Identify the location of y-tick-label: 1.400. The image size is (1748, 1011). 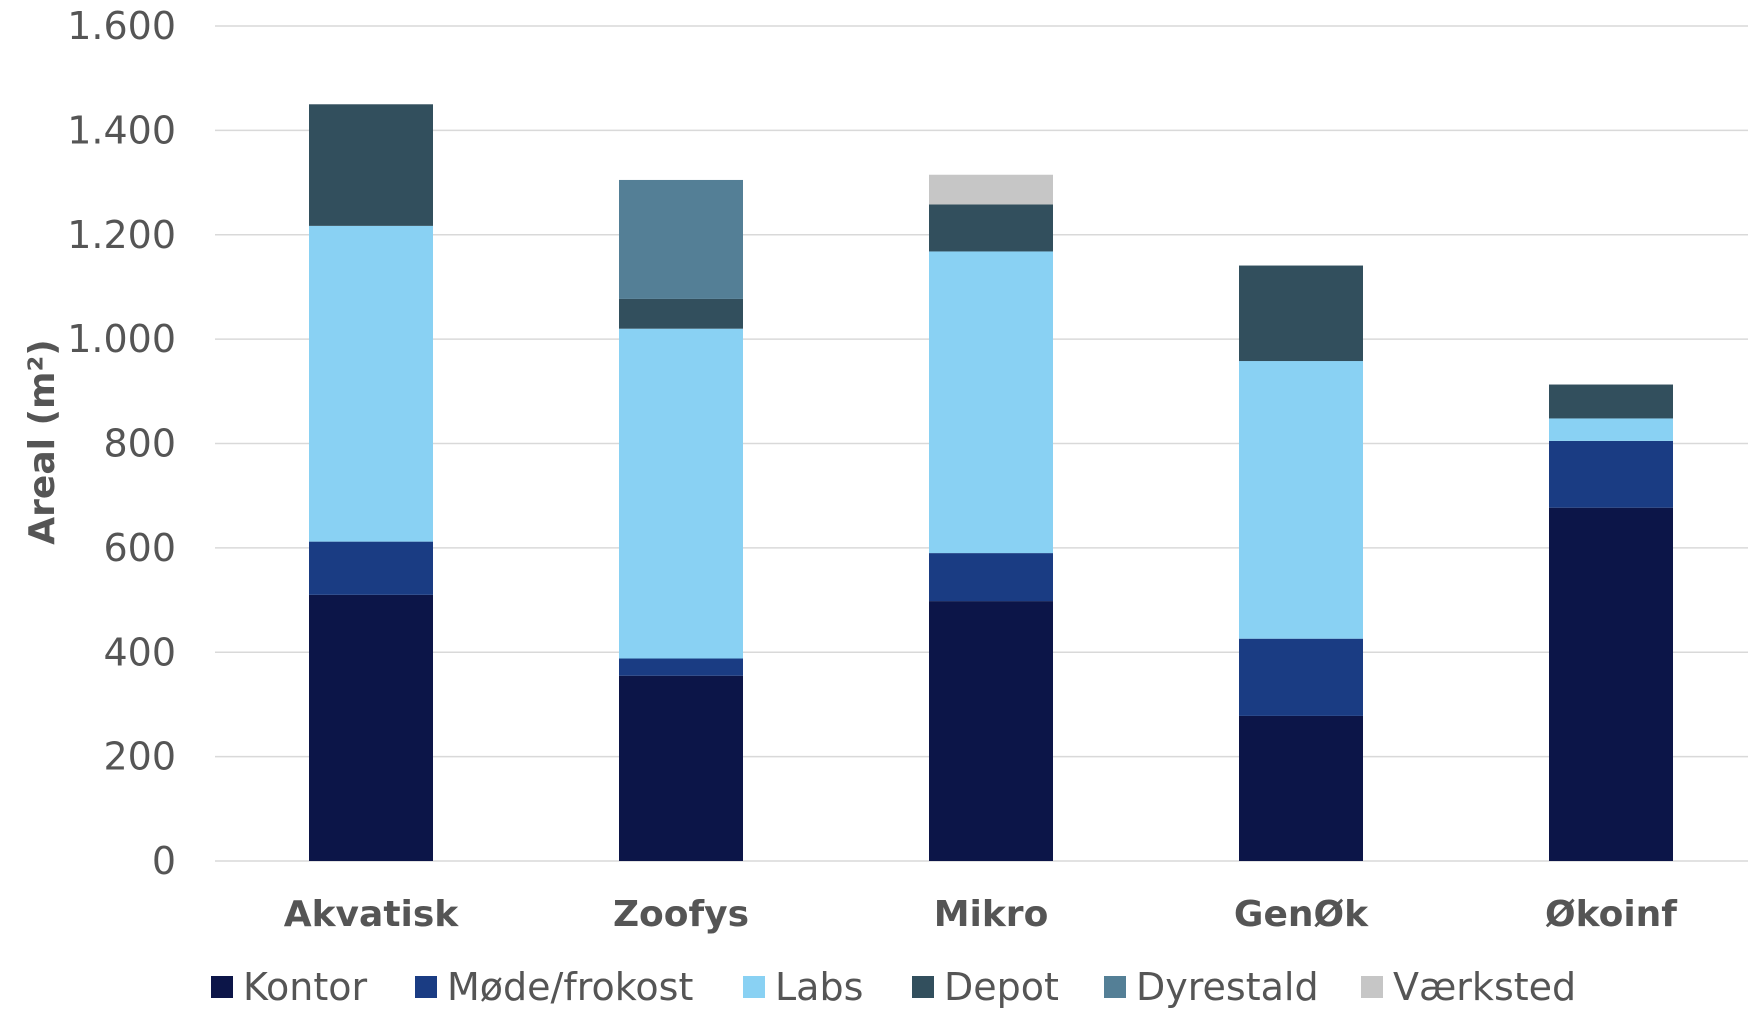
(121, 130).